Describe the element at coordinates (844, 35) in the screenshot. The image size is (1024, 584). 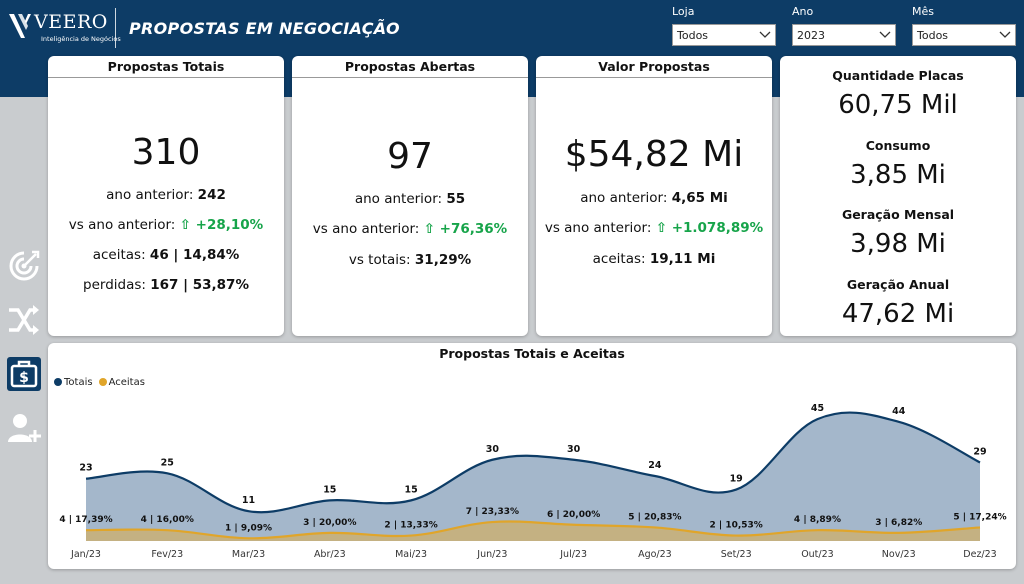
I see `ano-dropdown: 2023` at that location.